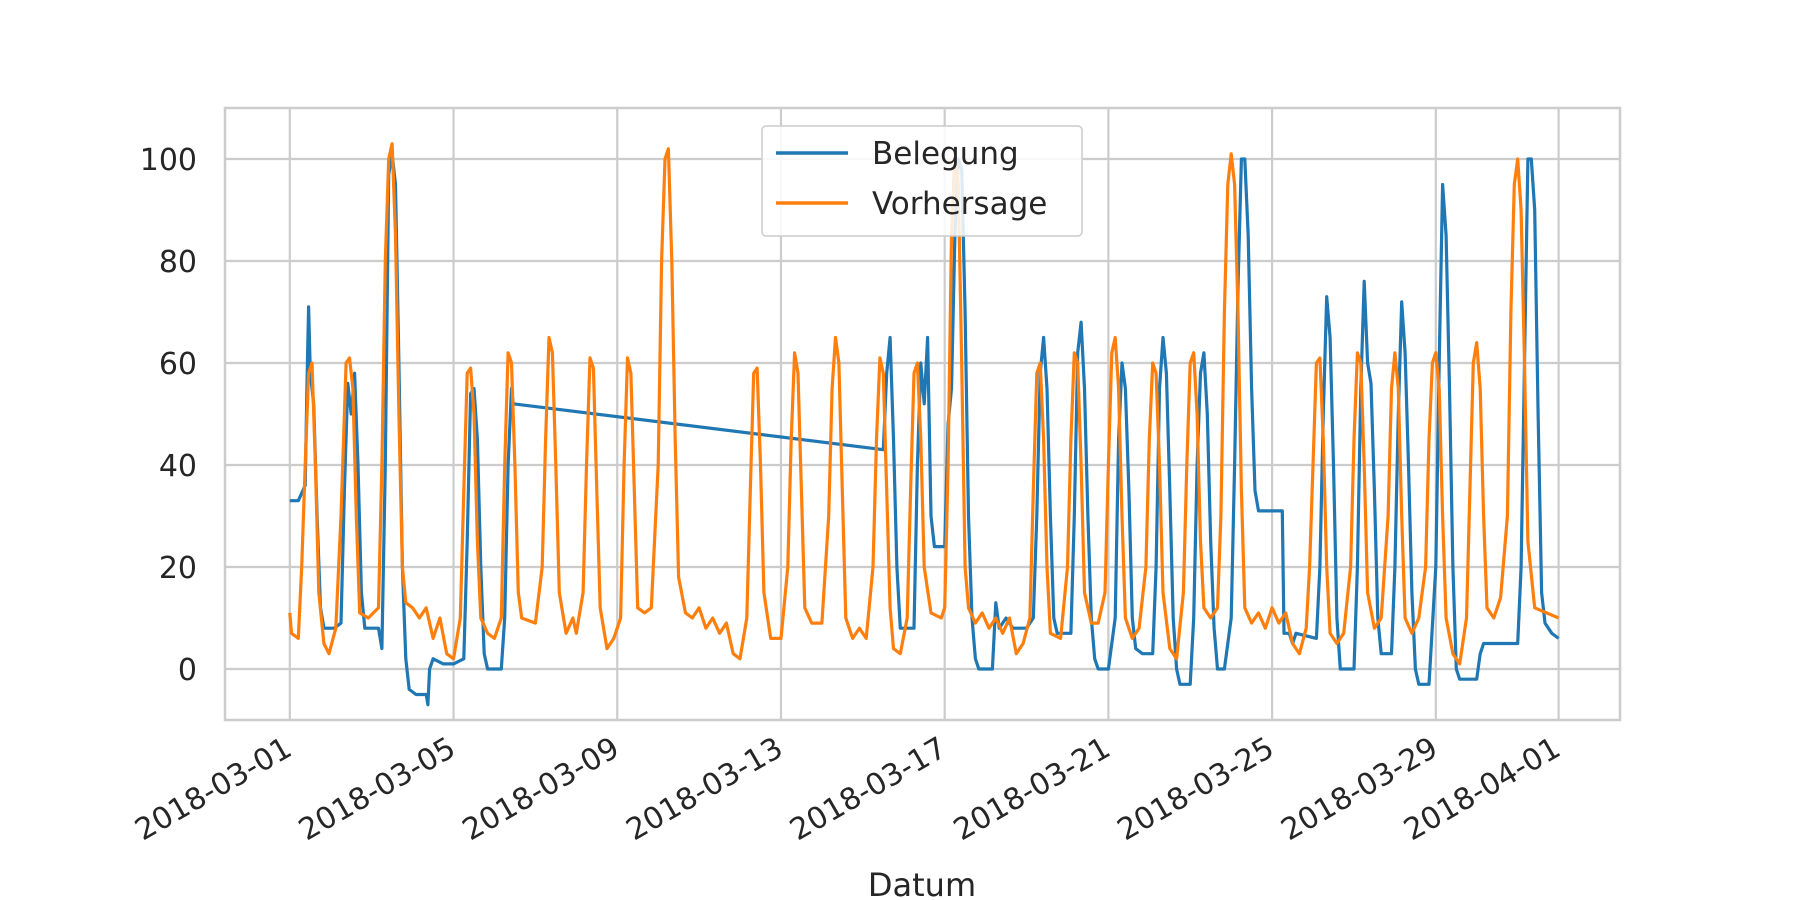  What do you see at coordinates (178, 364) in the screenshot?
I see `y-tick-label: 60` at bounding box center [178, 364].